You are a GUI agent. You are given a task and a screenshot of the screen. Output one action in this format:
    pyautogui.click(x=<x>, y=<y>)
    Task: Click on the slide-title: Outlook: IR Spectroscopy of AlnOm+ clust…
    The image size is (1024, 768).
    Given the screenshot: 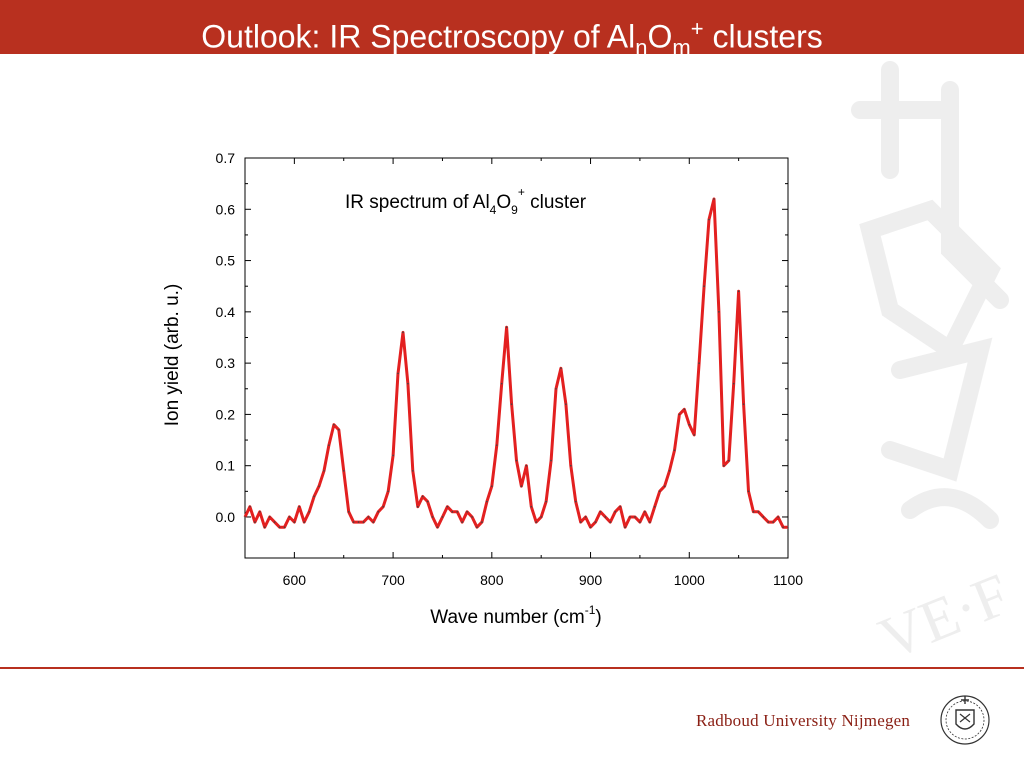 What is the action you would take?
    pyautogui.click(x=512, y=30)
    